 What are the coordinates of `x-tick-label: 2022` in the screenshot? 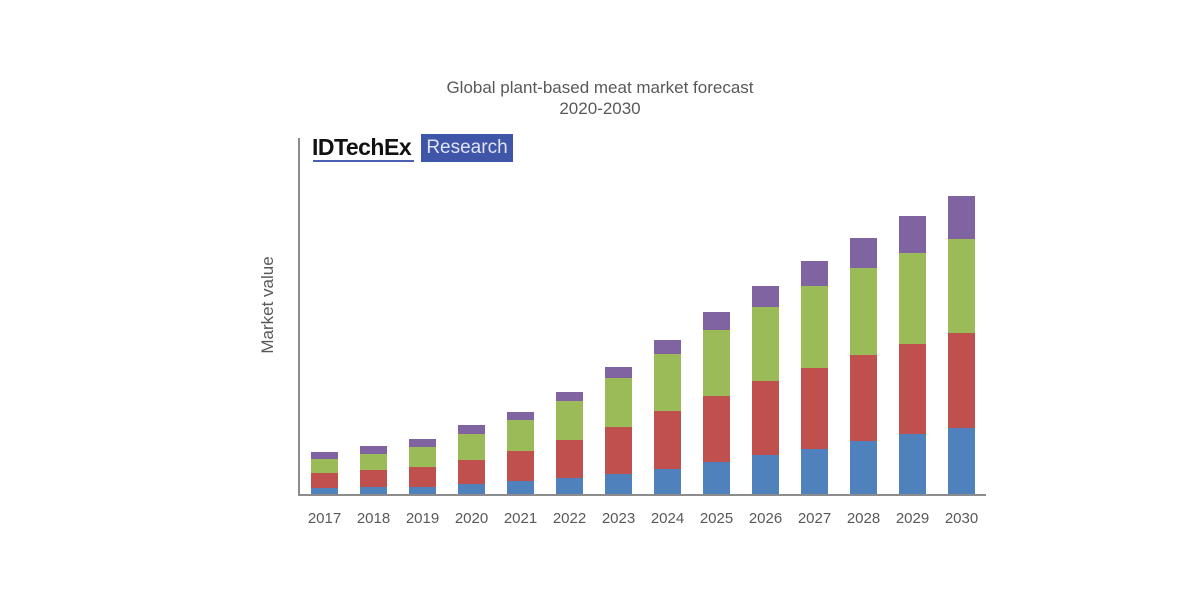 It's located at (569, 518).